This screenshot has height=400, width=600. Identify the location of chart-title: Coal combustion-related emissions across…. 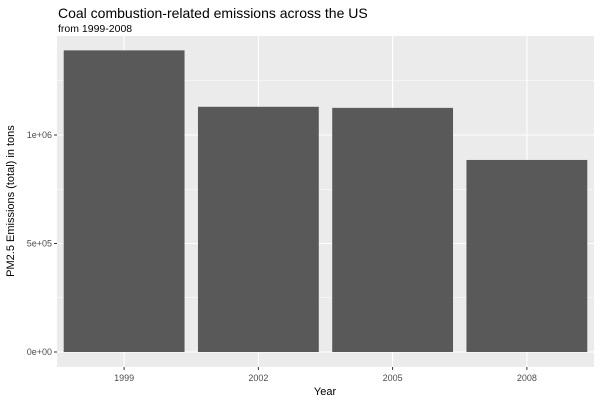
(213, 13).